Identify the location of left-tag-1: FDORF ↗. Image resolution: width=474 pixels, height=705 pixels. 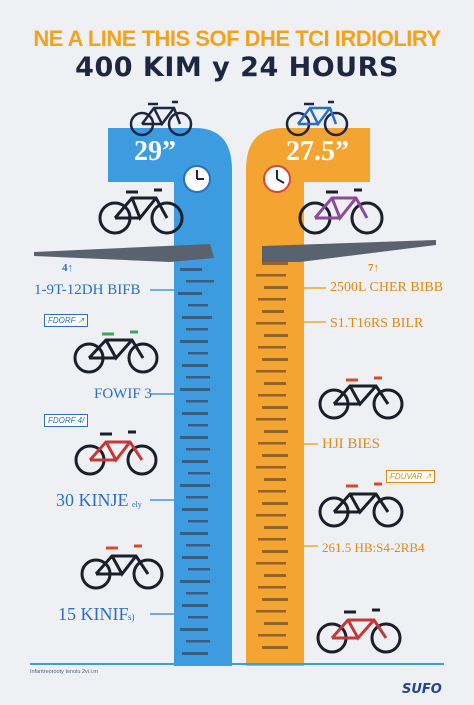
(66, 320).